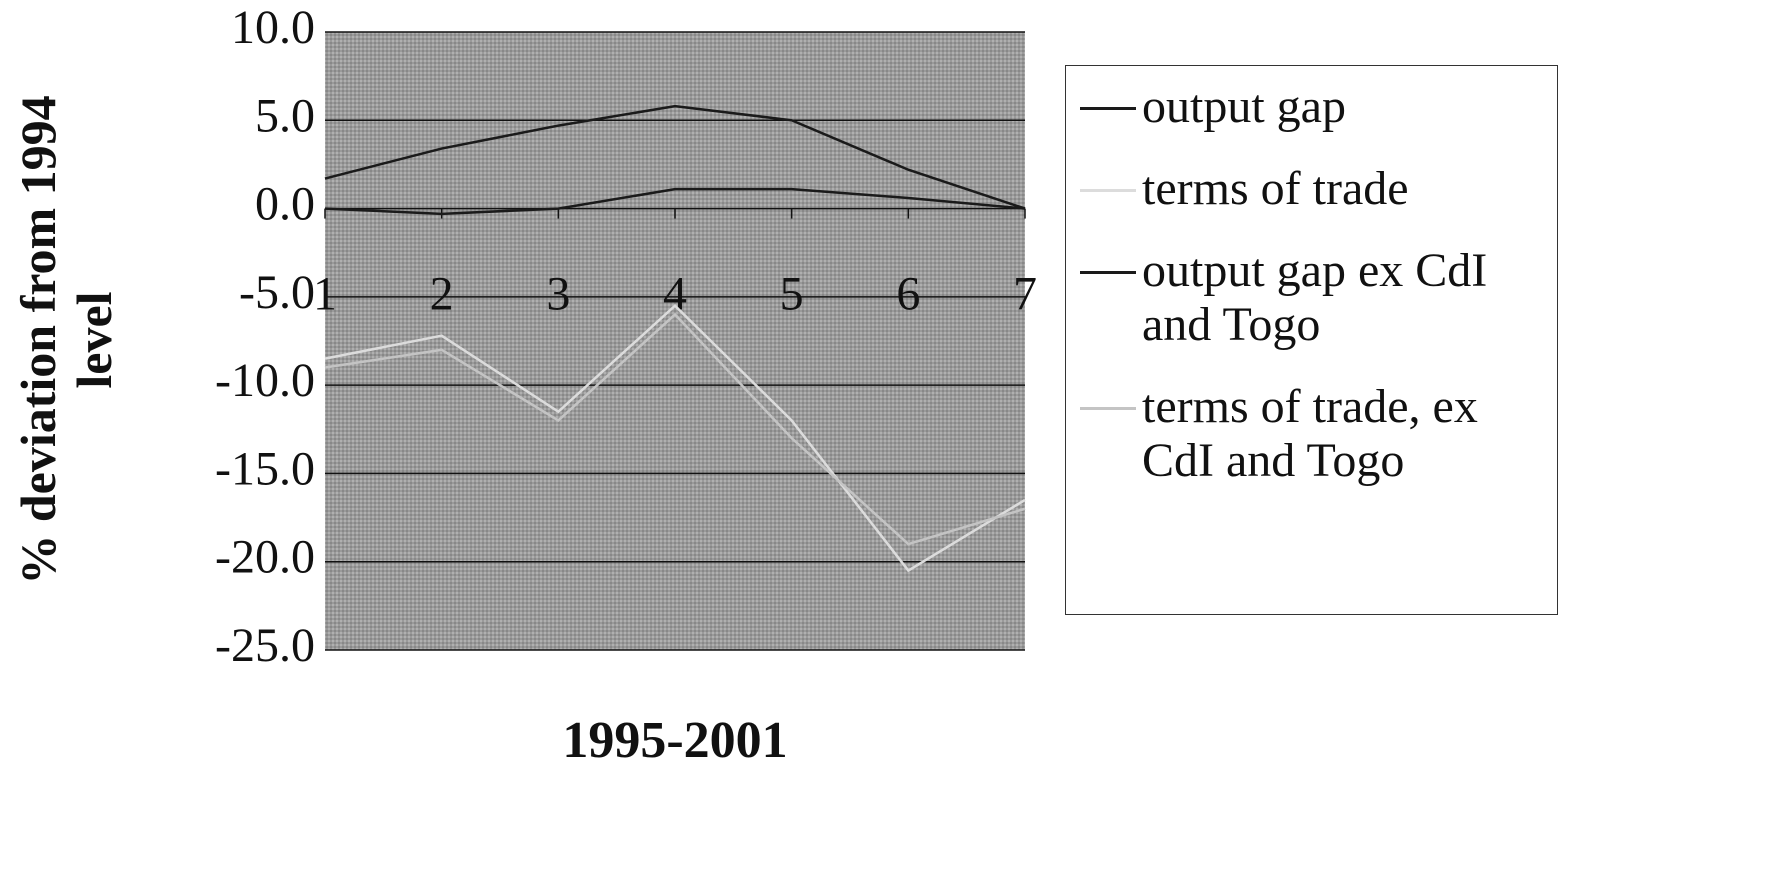 The height and width of the screenshot is (869, 1771). Describe the element at coordinates (558, 294) in the screenshot. I see `x-tick-label: 3` at that location.